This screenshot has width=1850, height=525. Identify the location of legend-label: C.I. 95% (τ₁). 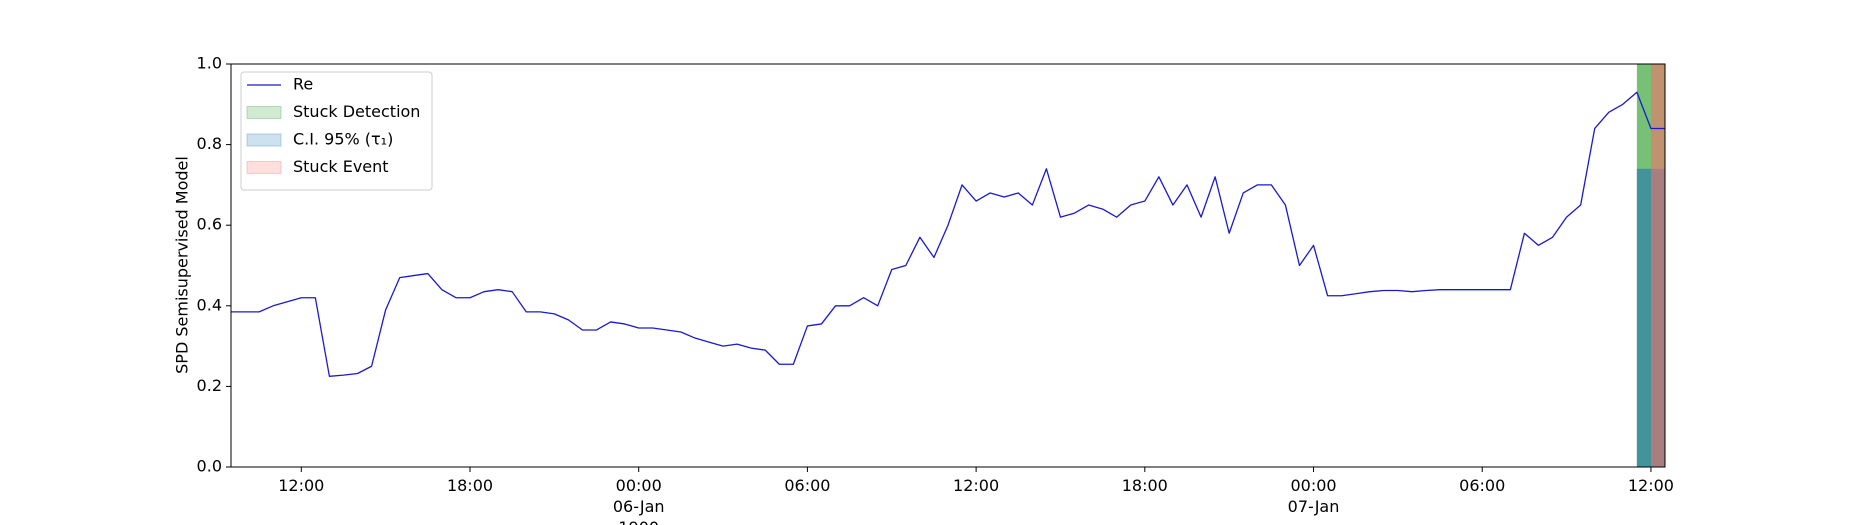
(343, 139).